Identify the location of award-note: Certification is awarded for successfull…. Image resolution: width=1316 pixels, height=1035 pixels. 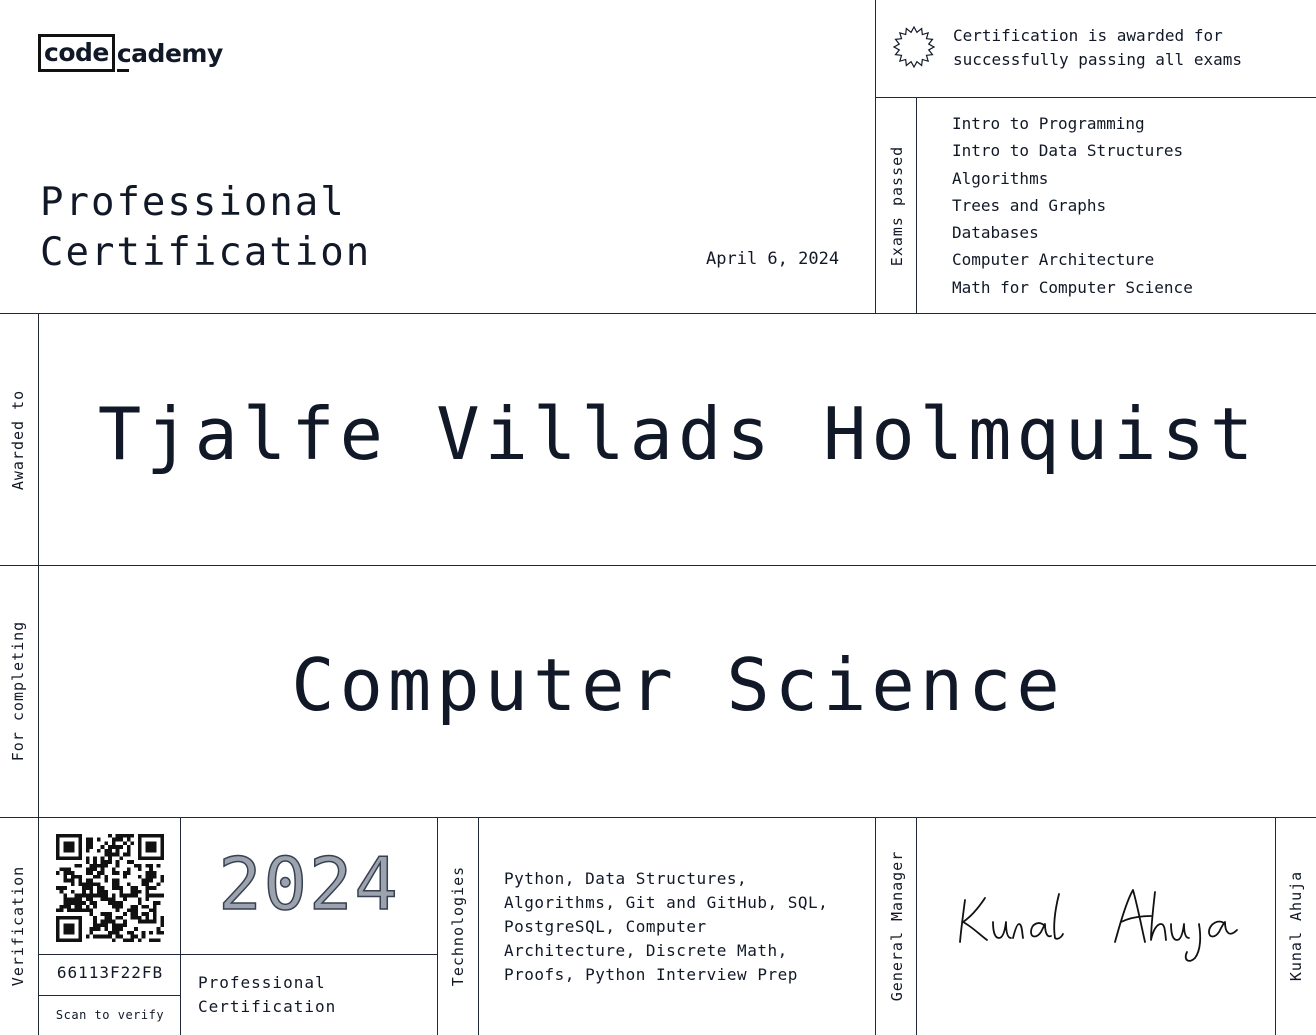
(1097, 48).